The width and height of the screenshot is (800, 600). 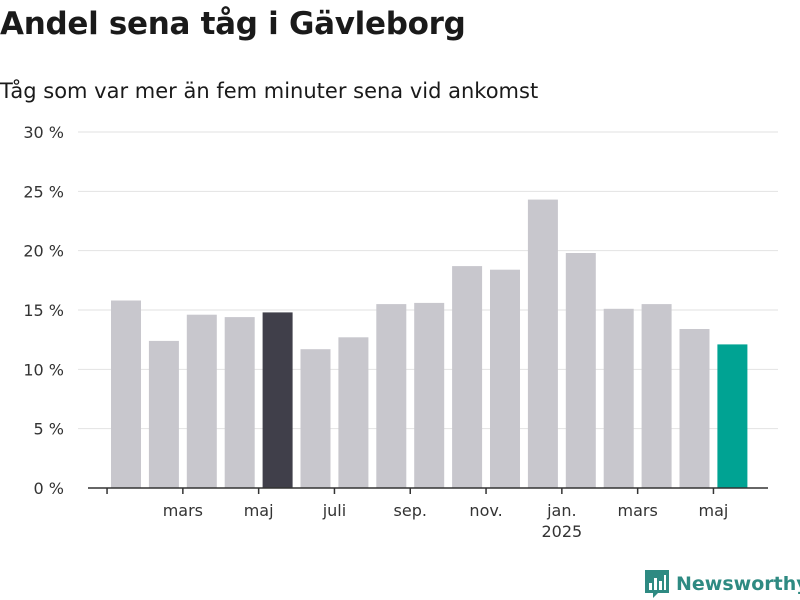 What do you see at coordinates (657, 584) in the screenshot?
I see `newsworthy-logo-icon` at bounding box center [657, 584].